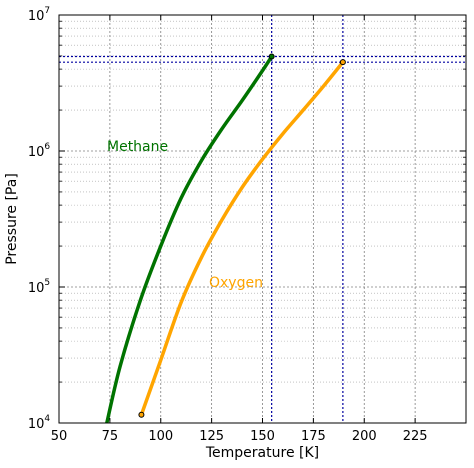  What do you see at coordinates (39, 287) in the screenshot?
I see `y-tick-label: 10⁵` at bounding box center [39, 287].